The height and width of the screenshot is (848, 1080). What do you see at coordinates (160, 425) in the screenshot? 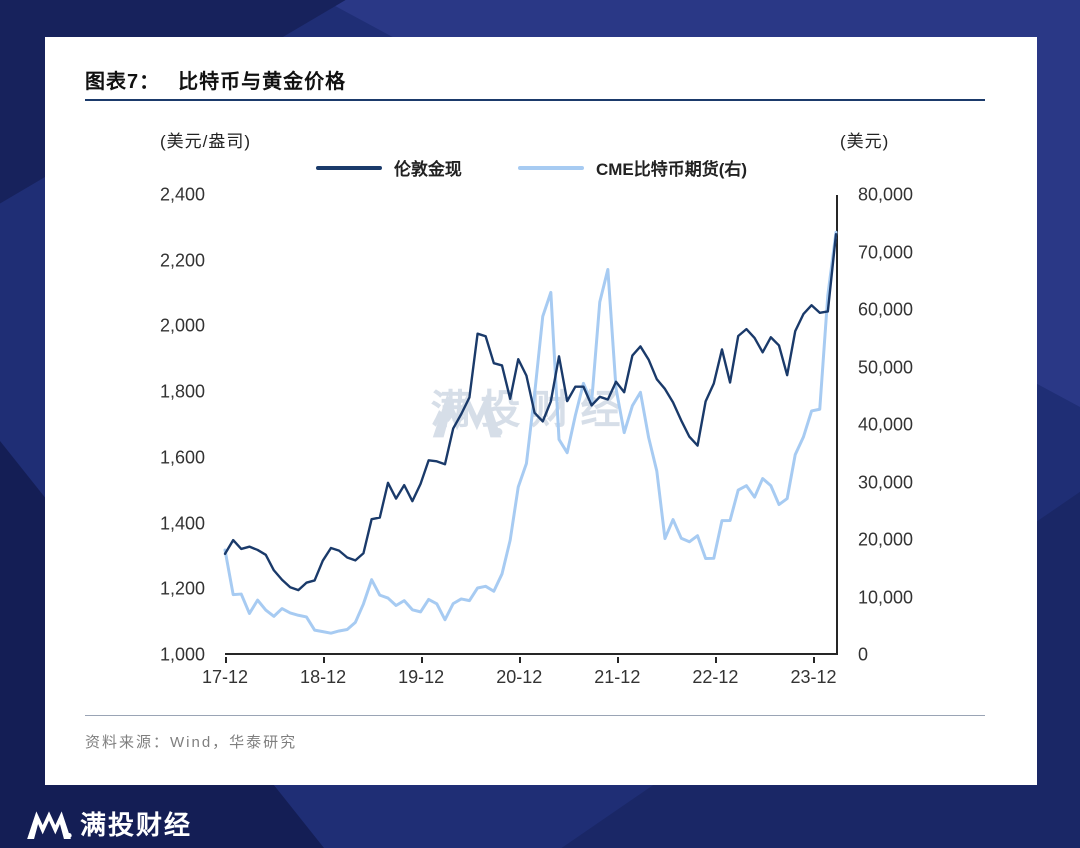
I see `y-axis-left: 2,400 2,200 2,000 1,800 1,600 1,400 1,200 1,000` at bounding box center [160, 425].